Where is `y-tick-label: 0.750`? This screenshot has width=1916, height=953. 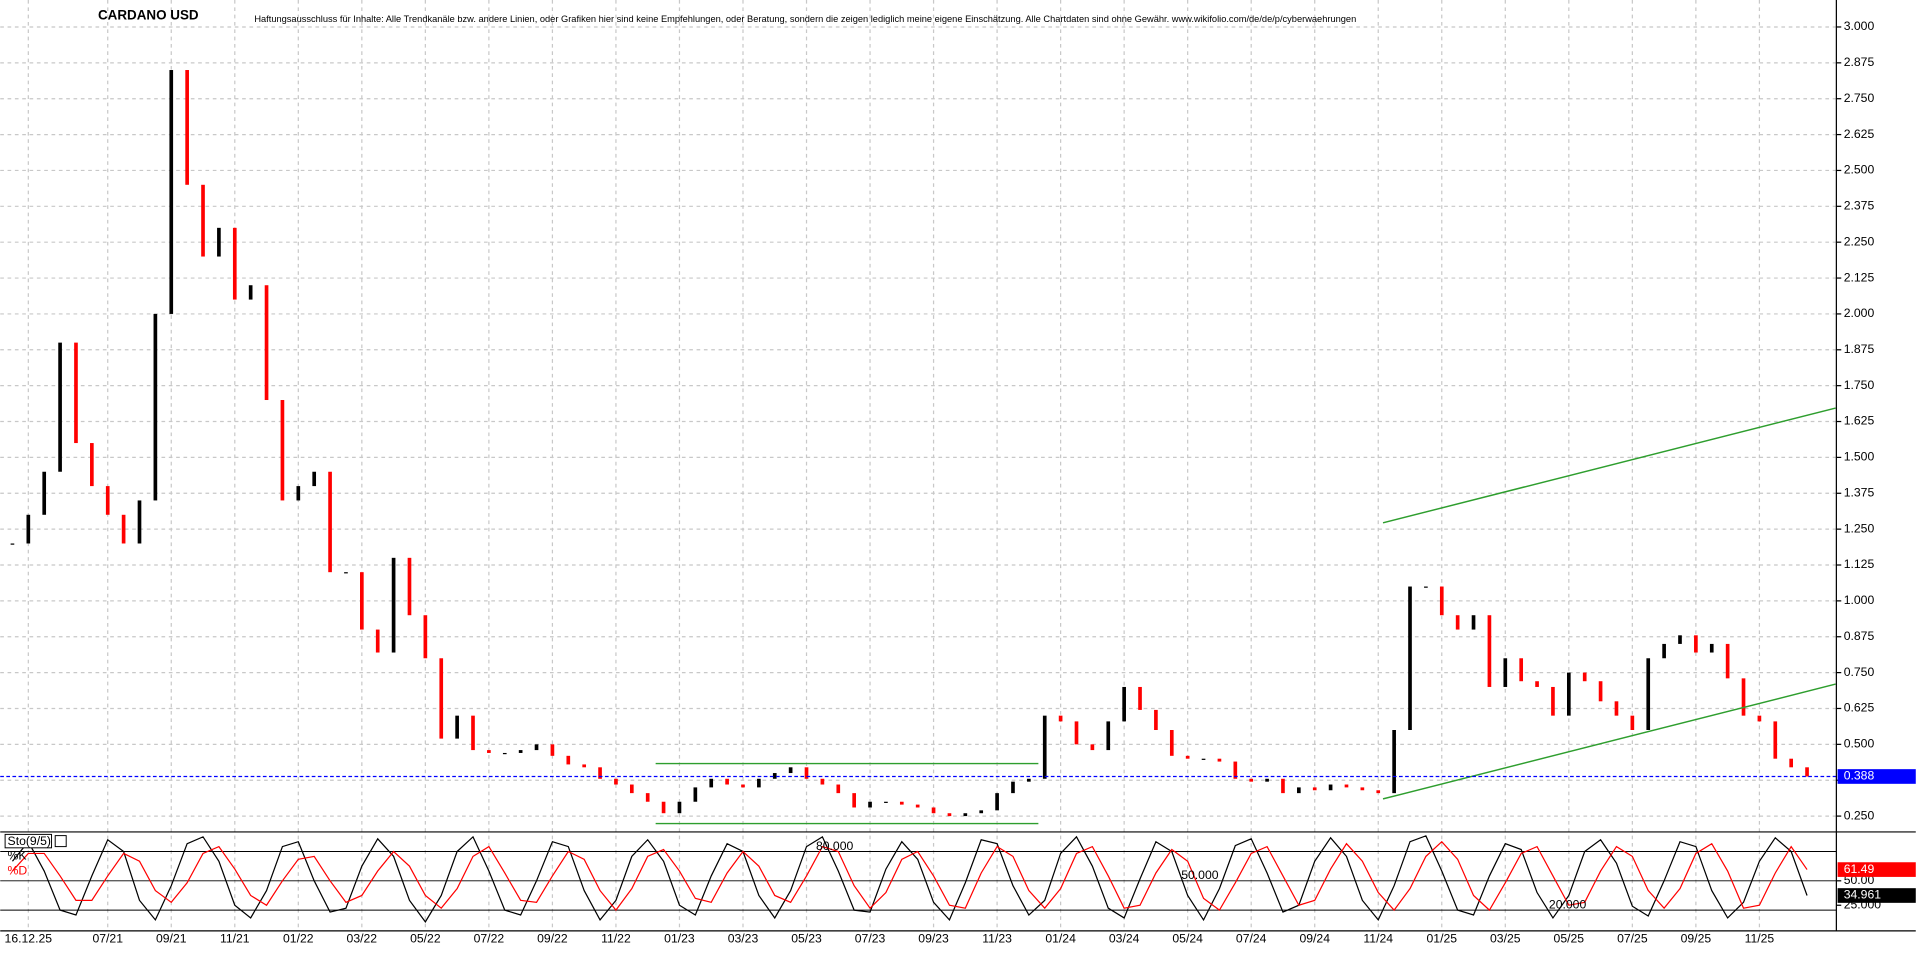 y-tick-label: 0.750 is located at coordinates (1859, 672).